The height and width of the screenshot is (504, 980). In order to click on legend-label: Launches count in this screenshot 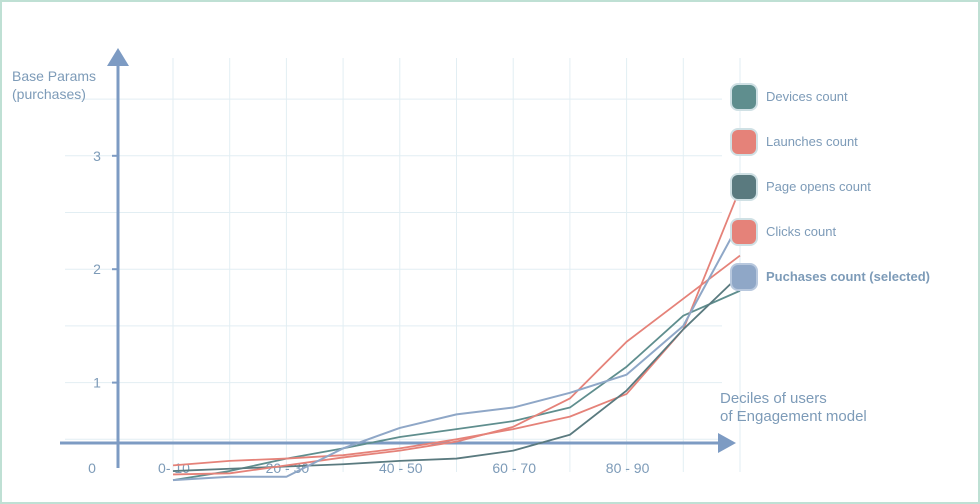, I will do `click(812, 141)`.